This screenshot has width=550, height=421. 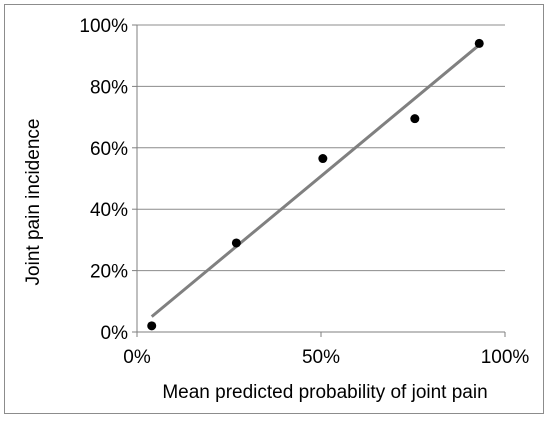 I want to click on x-tick-label: 0%, so click(x=137, y=357).